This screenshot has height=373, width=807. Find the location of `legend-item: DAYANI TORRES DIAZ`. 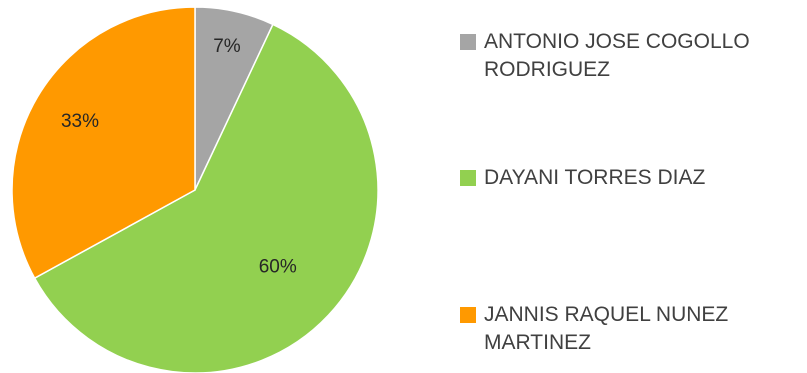

legend-item: DAYANI TORRES DIAZ is located at coordinates (627, 178).